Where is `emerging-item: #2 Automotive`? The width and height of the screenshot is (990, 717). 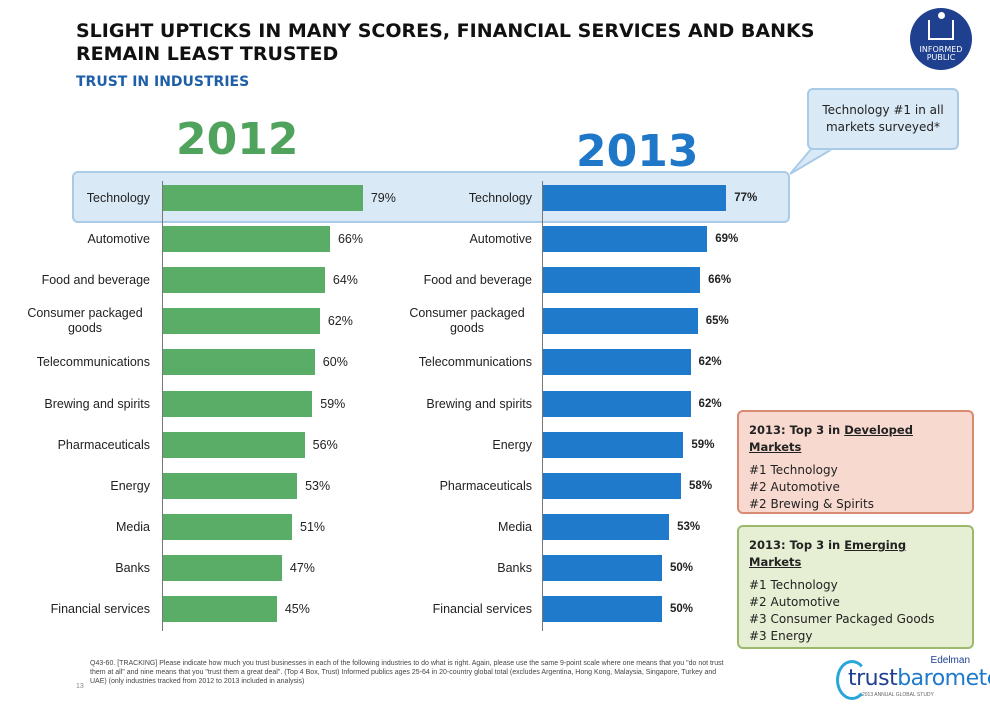
emerging-item: #2 Automotive is located at coordinates (794, 602).